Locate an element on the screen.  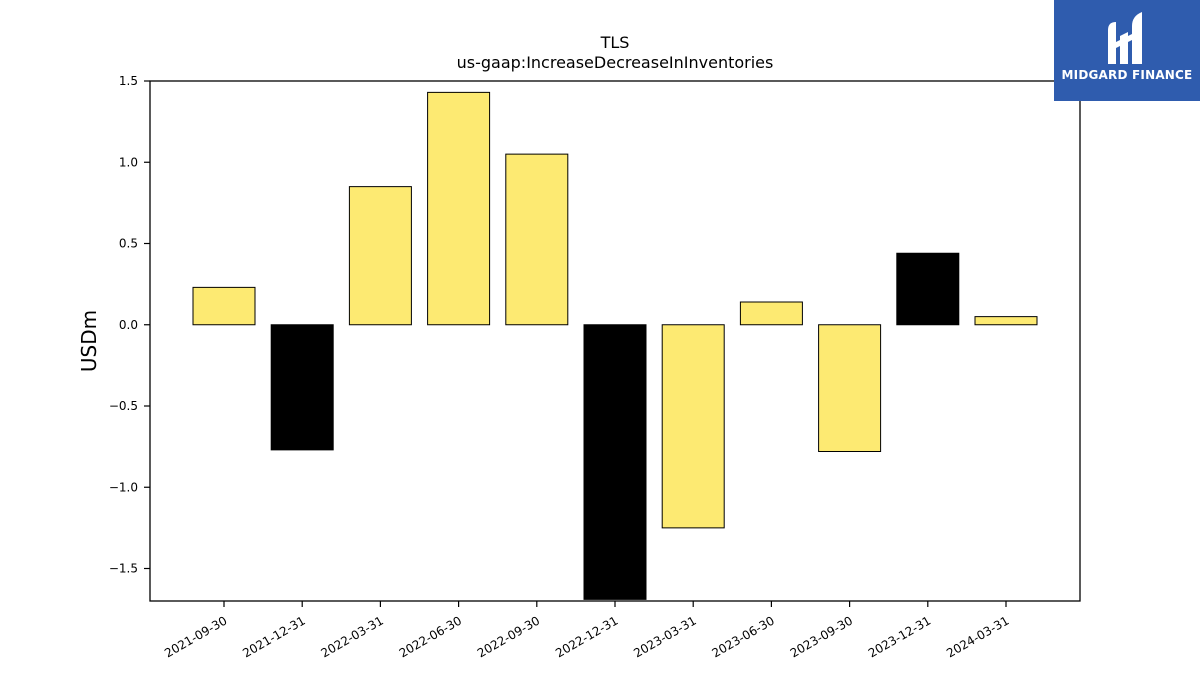
y-tick-label: 0.0 is located at coordinates (128, 325).